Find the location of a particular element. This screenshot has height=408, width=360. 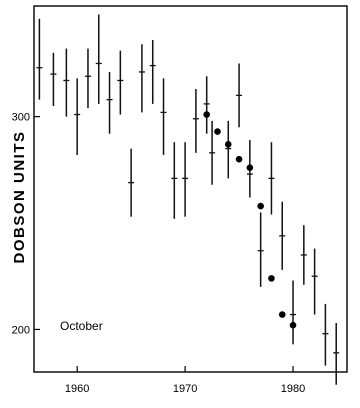

x-tick-label: 1980 is located at coordinates (293, 389).